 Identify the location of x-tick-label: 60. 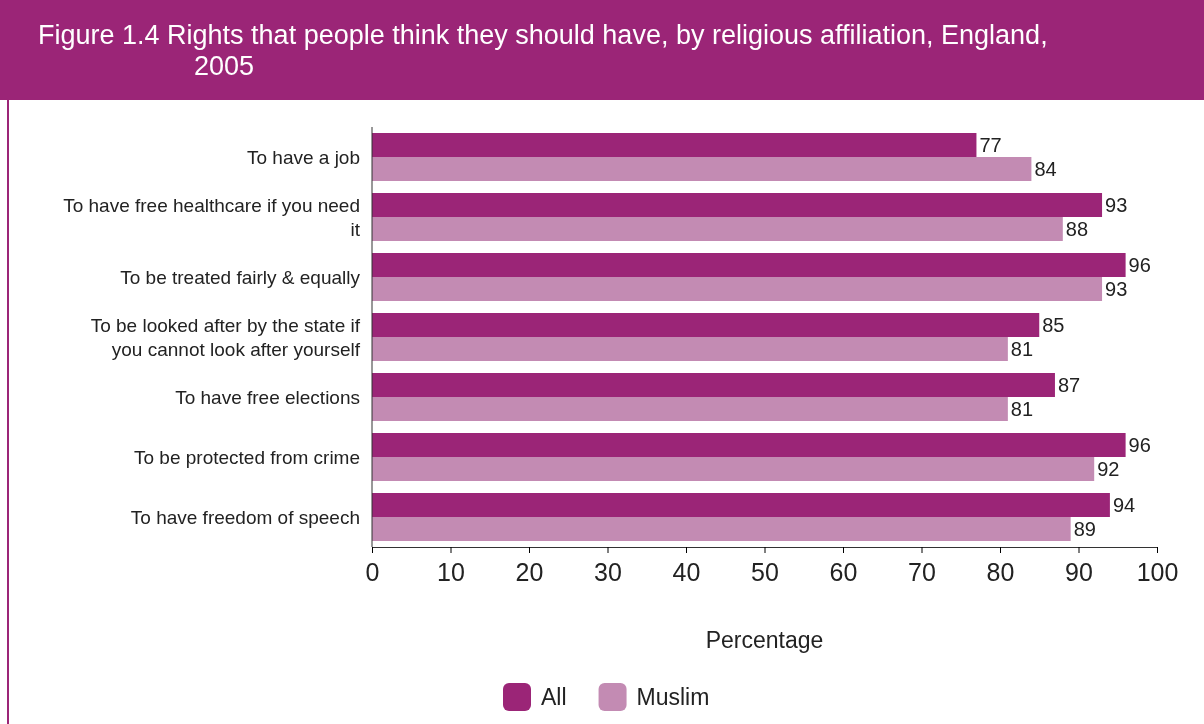
(843, 571).